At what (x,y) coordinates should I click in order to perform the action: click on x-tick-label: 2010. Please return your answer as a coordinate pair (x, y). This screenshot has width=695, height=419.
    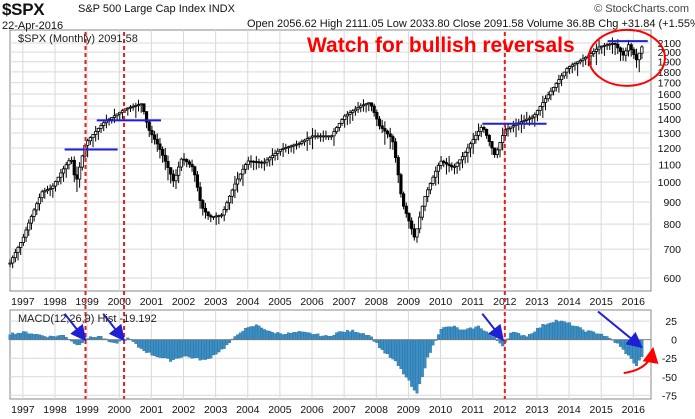
    Looking at the image, I should click on (441, 302).